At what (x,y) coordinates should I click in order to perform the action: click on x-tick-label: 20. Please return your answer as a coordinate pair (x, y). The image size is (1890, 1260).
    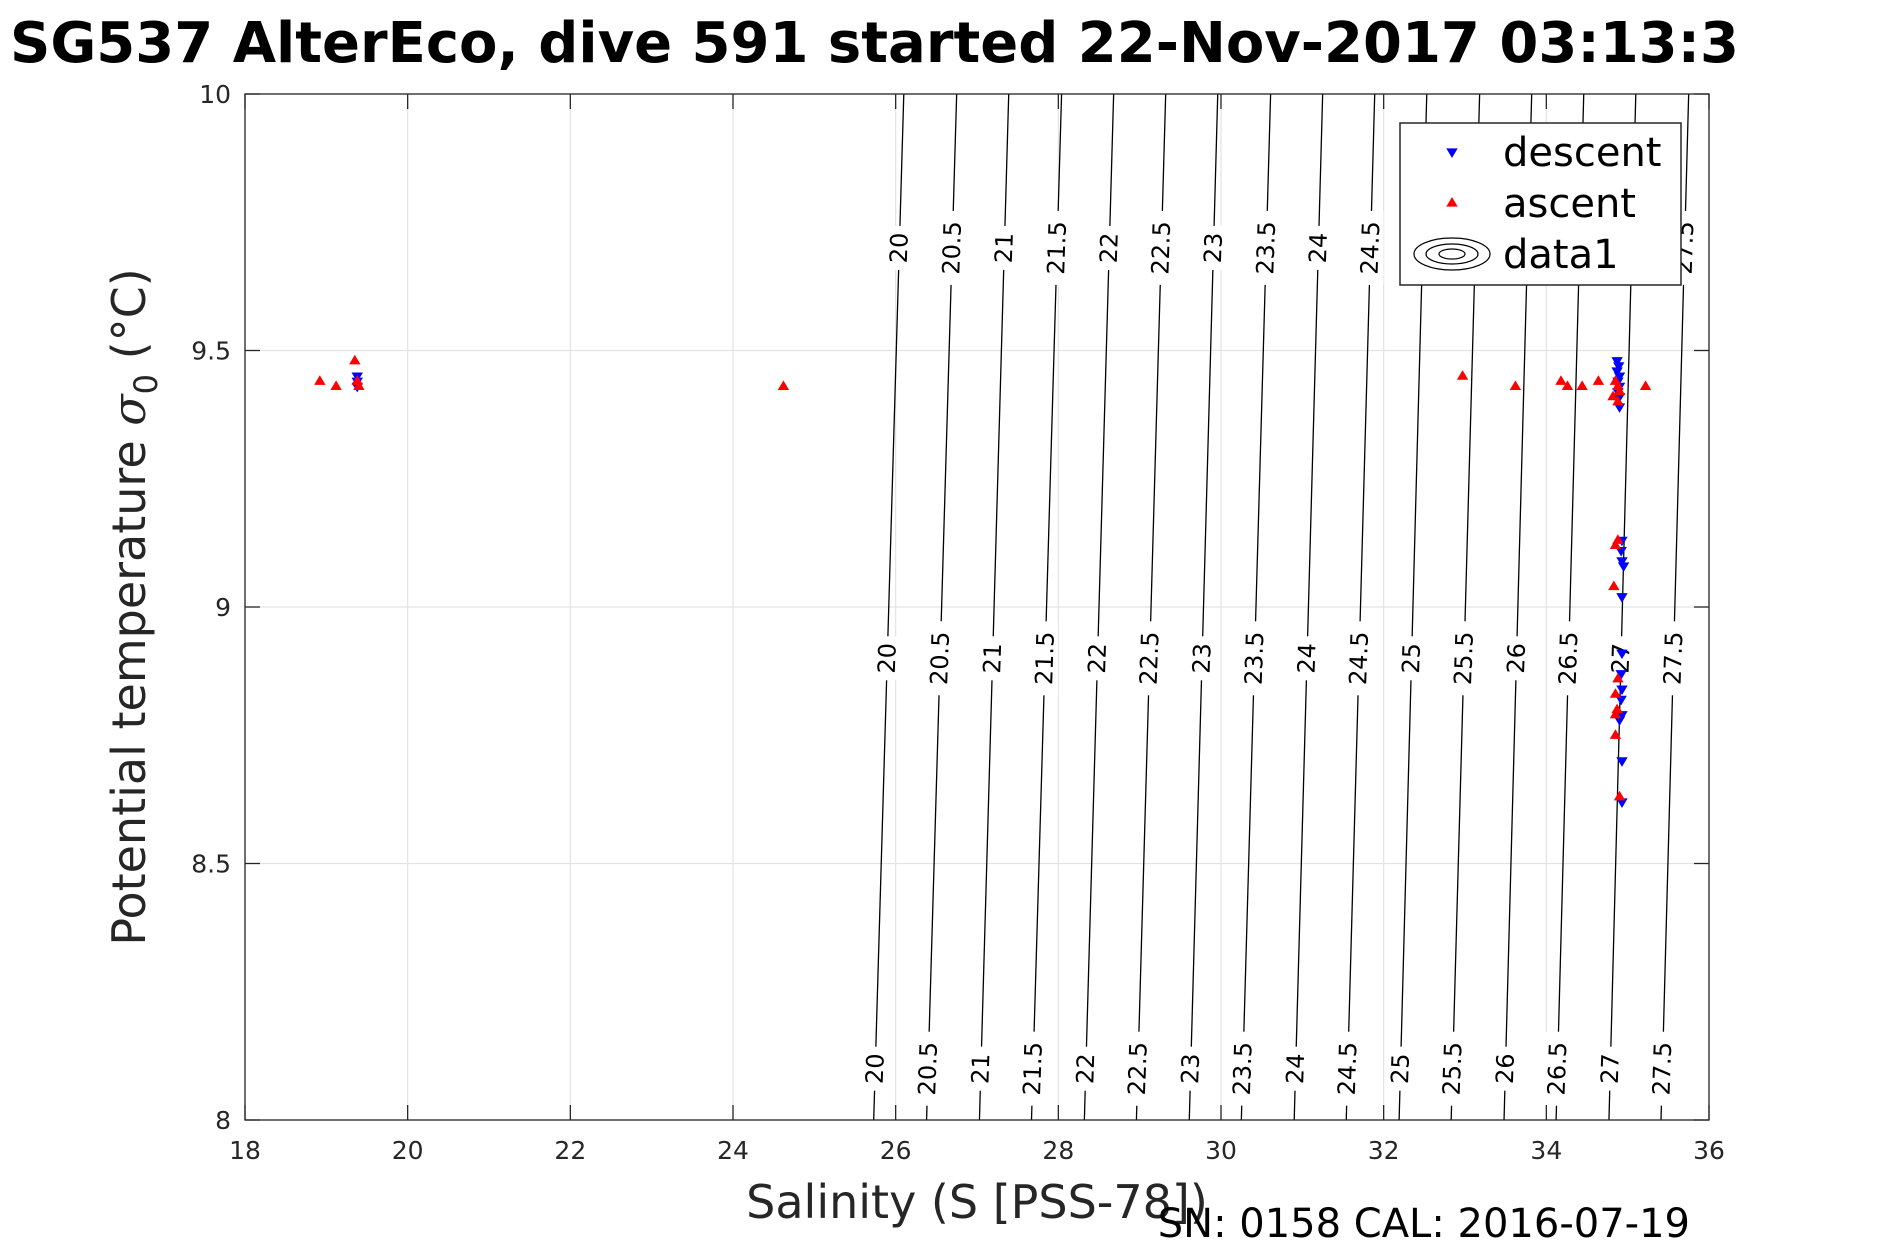
    Looking at the image, I should click on (408, 1150).